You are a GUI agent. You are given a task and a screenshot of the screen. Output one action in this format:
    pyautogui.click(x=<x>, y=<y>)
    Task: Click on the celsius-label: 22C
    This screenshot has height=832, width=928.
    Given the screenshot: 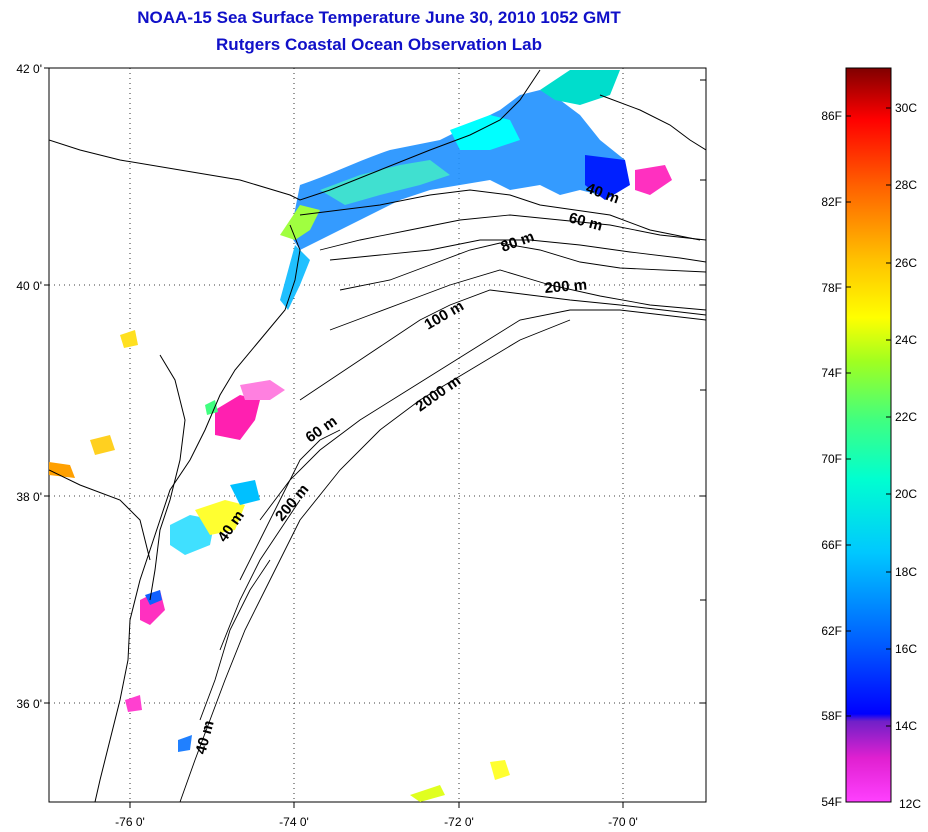 What is the action you would take?
    pyautogui.click(x=906, y=417)
    